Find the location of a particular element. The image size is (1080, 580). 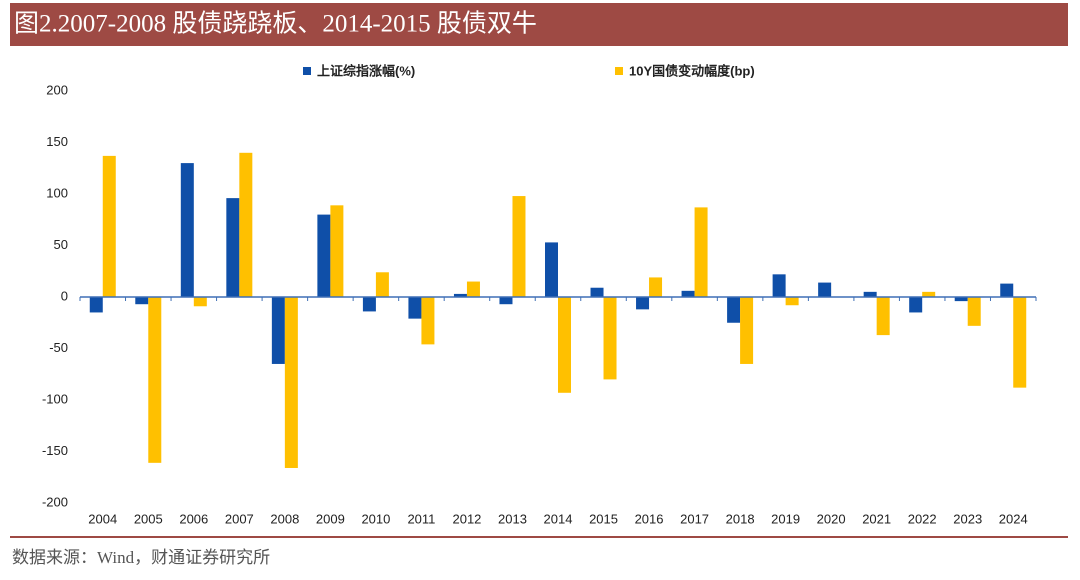

x-tick-label: 2009 is located at coordinates (330, 518).